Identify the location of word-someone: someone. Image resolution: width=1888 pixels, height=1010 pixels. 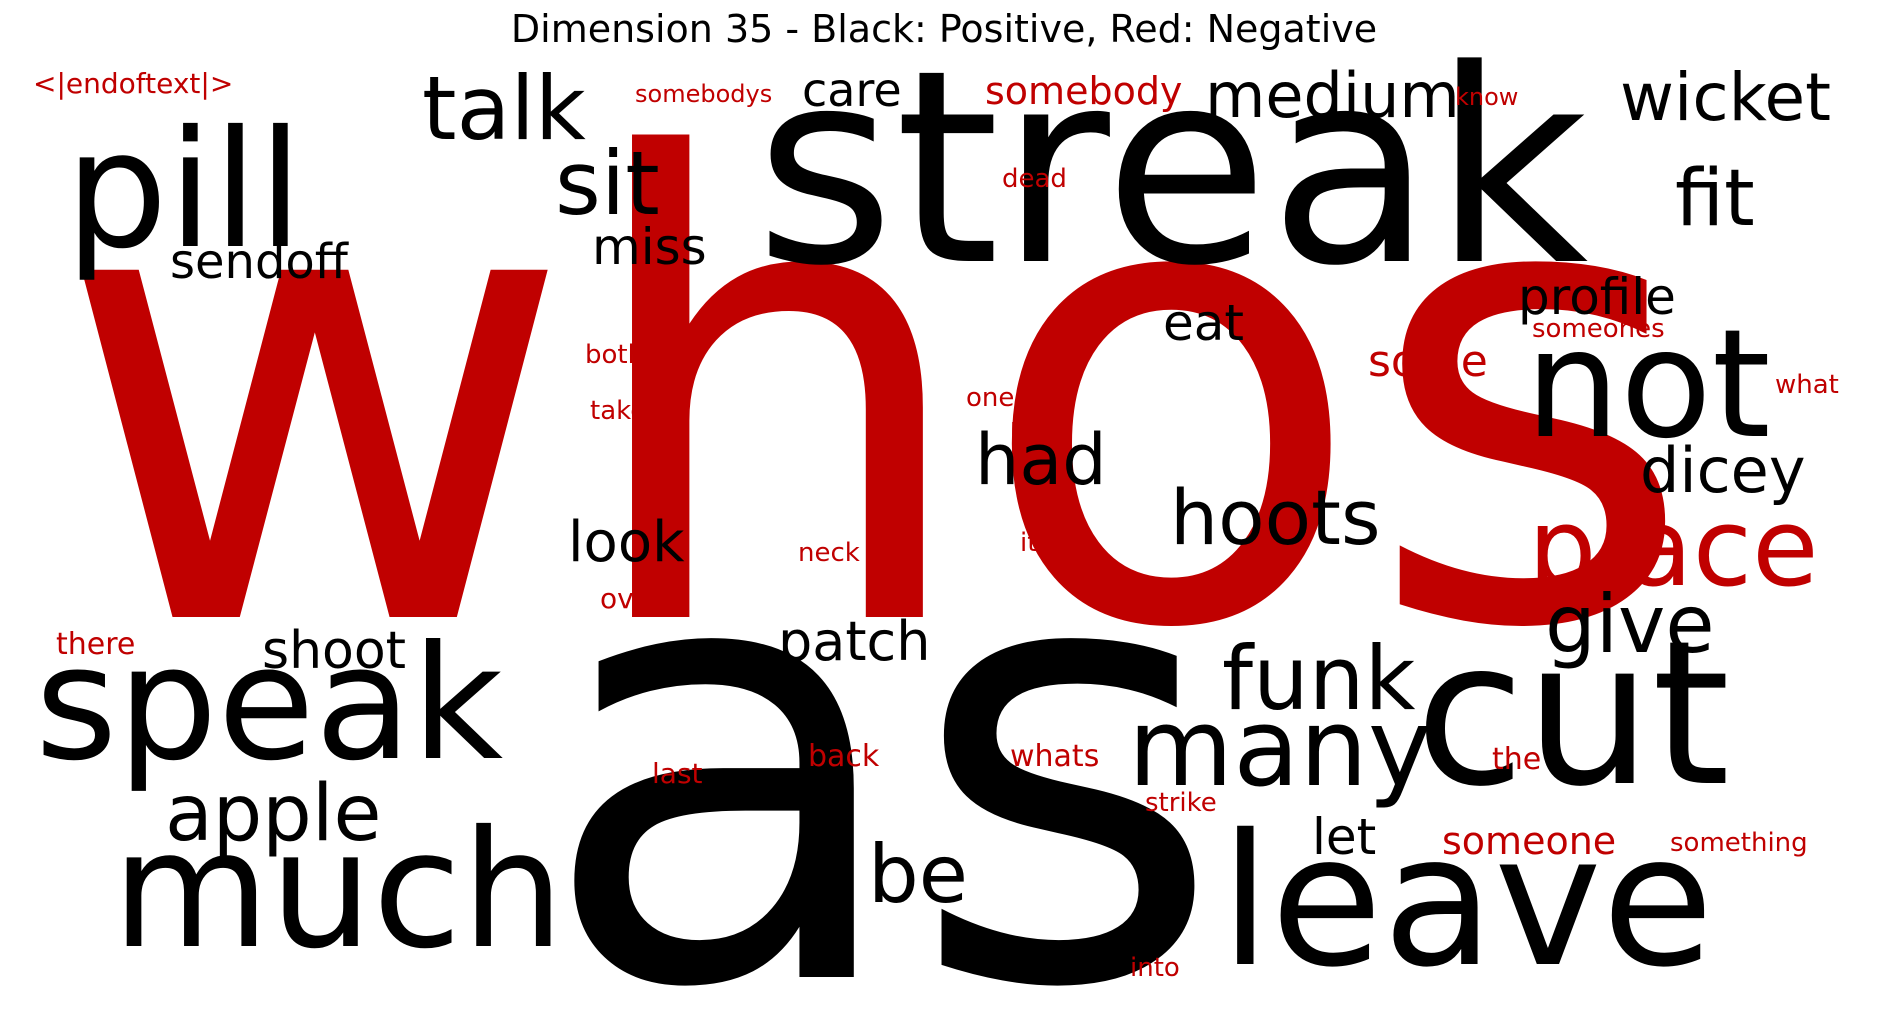
(1529, 841).